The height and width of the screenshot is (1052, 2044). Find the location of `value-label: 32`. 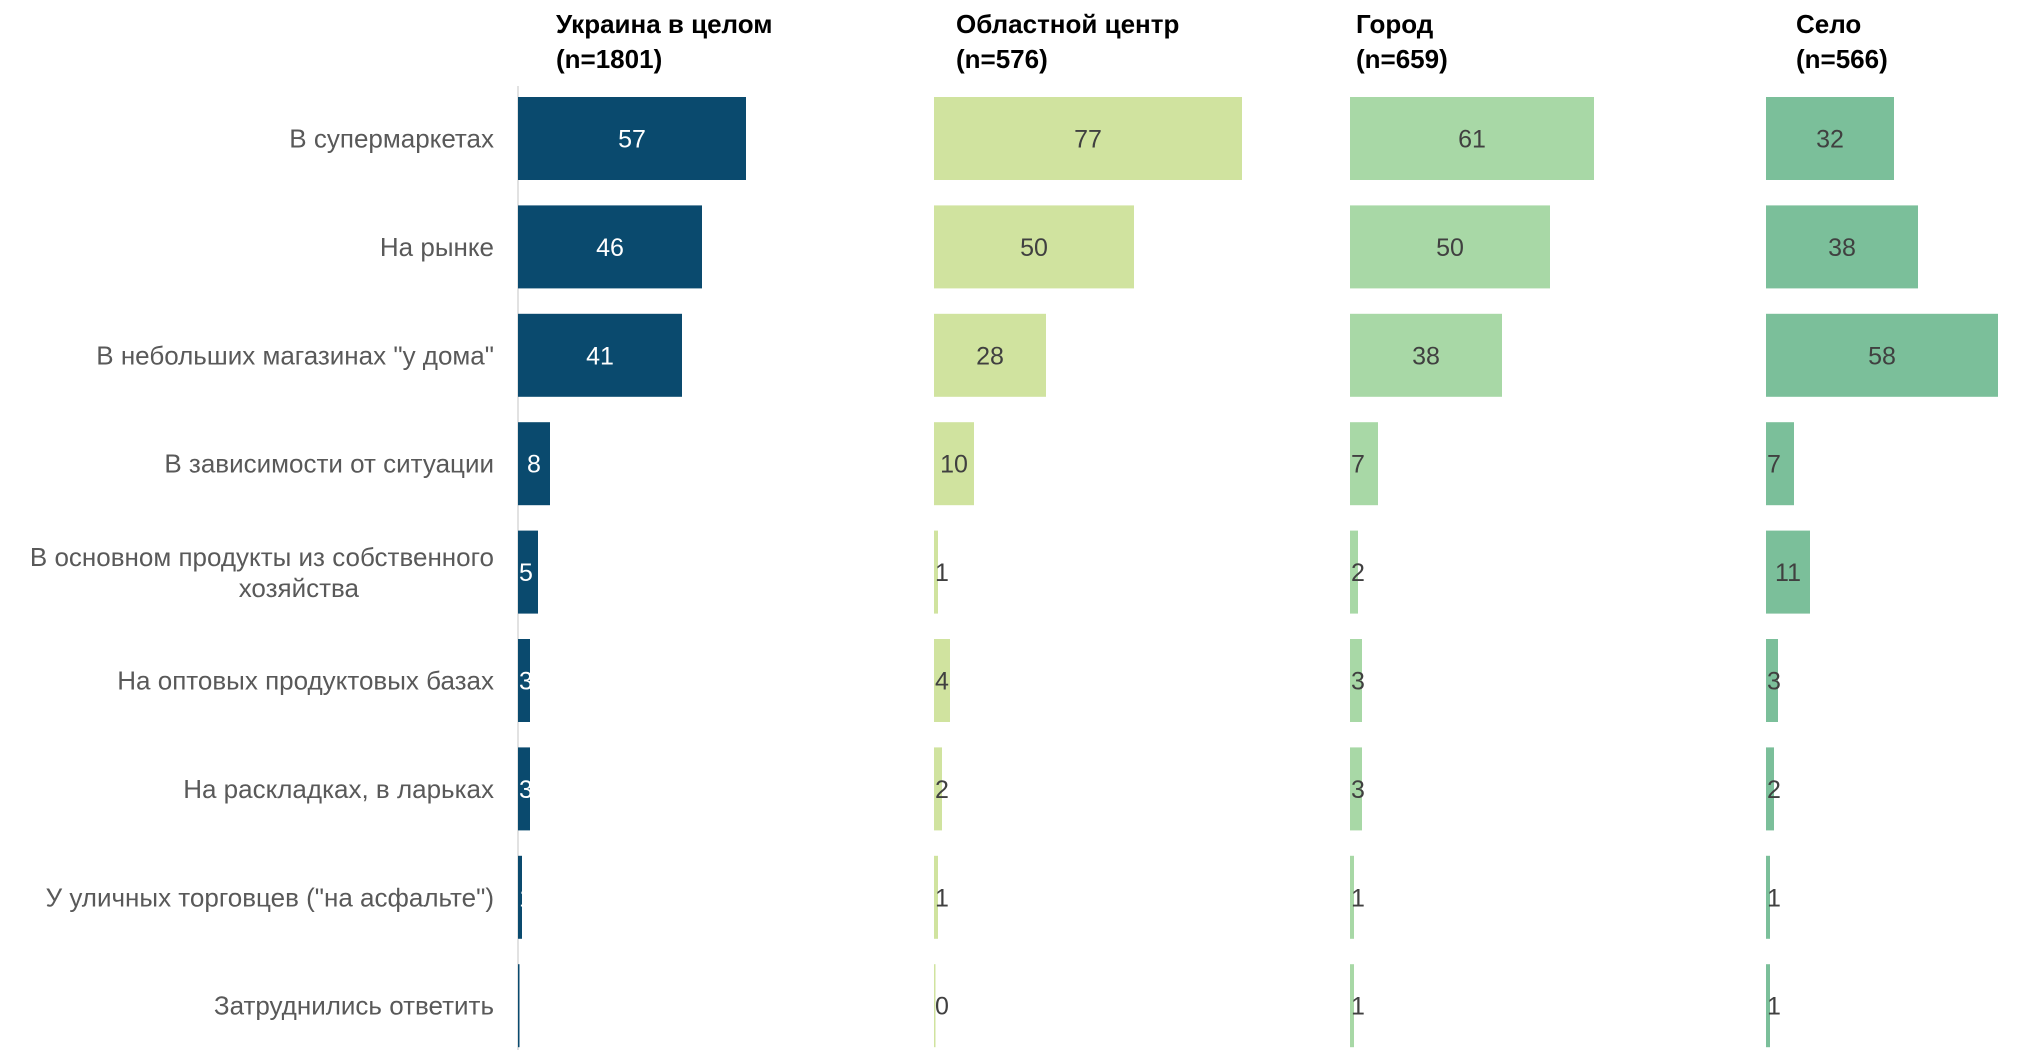

value-label: 32 is located at coordinates (1830, 140).